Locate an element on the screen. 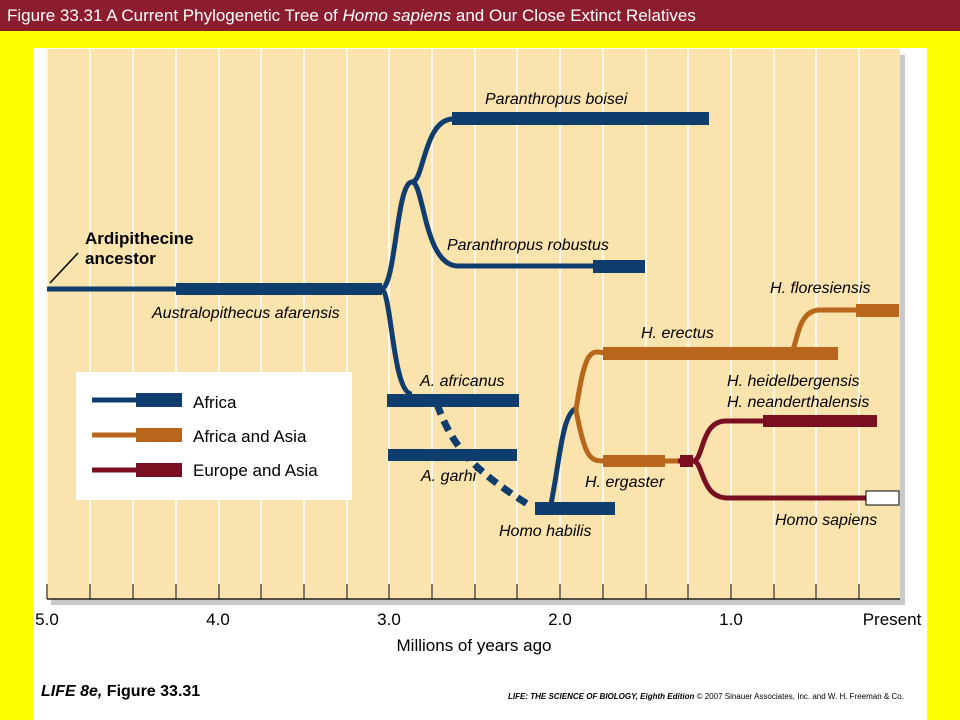 The width and height of the screenshot is (960, 720). ergaster-bar is located at coordinates (634, 461).